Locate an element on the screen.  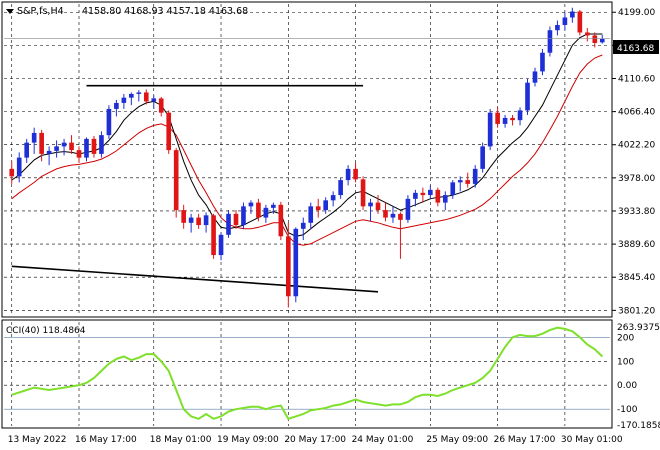
current-price-value: 4163.68 is located at coordinates (635, 49).